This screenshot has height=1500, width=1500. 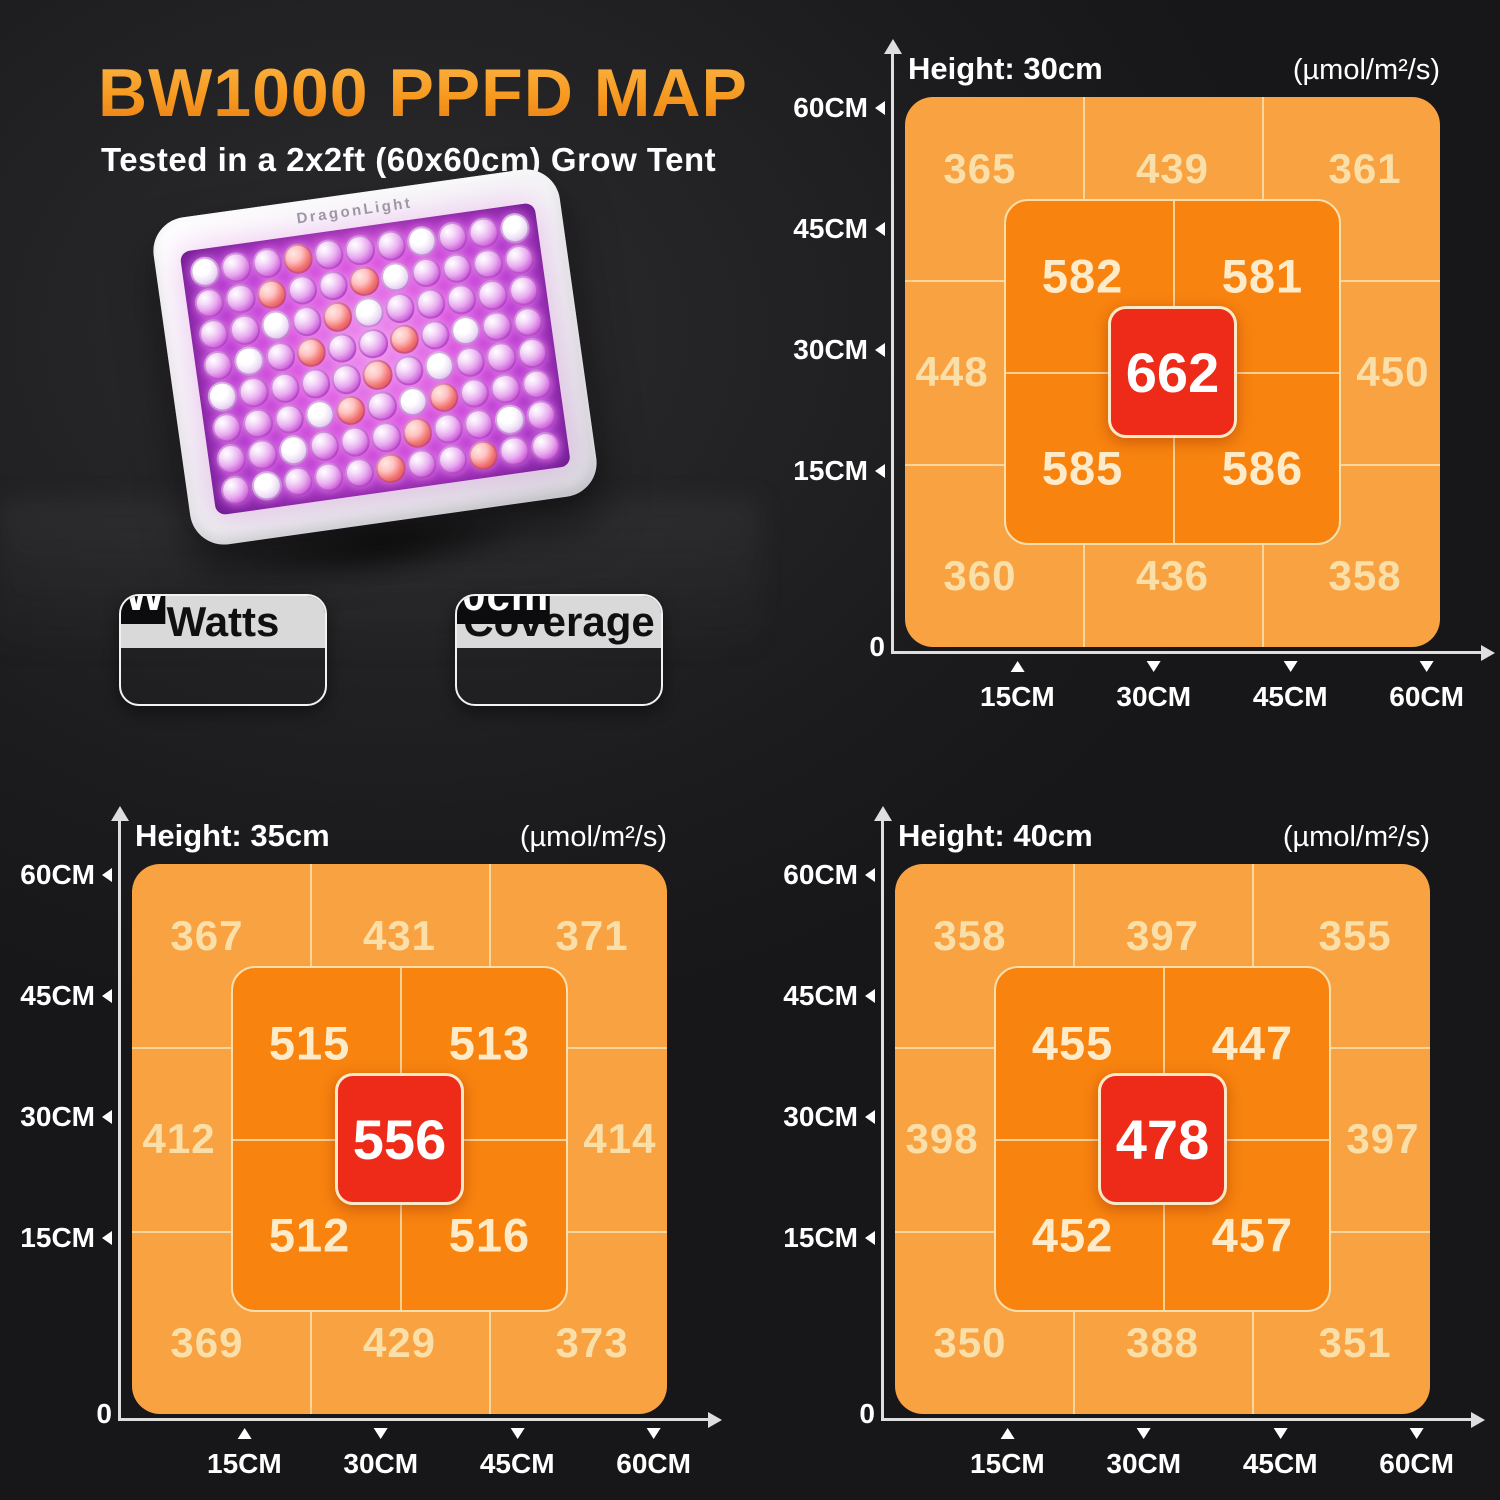 I want to click on x-axis-tick: 60CM, so click(x=653, y=1454).